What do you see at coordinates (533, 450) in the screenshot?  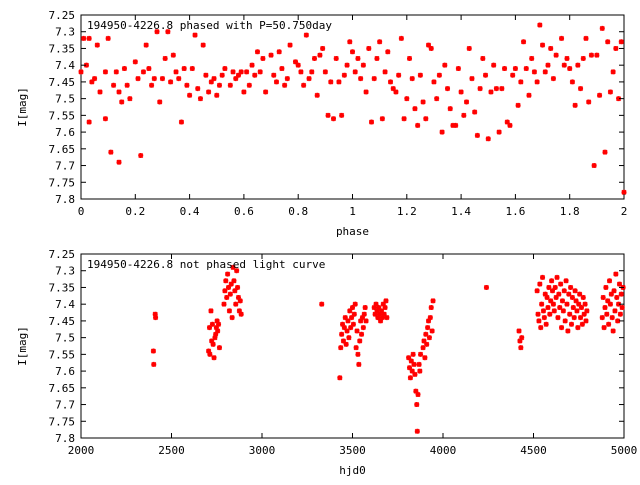 I see `x-tick-label: 4500` at bounding box center [533, 450].